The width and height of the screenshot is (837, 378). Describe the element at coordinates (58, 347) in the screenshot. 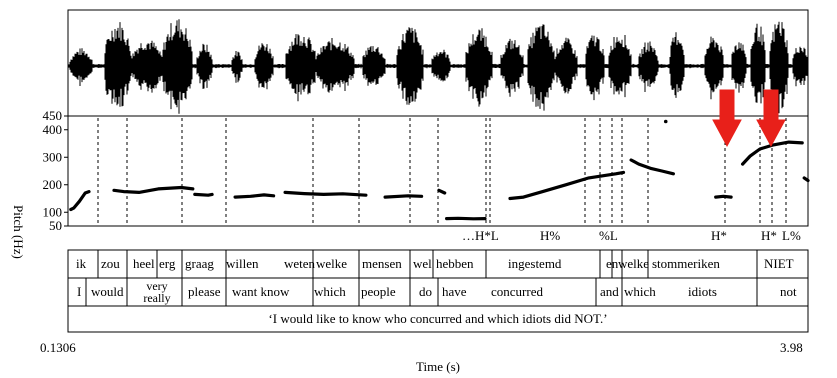

I see `time-axis-start: 0.1306` at that location.